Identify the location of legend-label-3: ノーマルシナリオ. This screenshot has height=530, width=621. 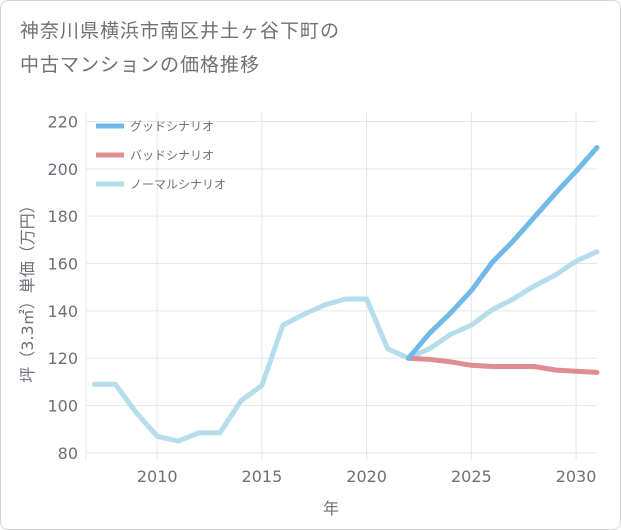
(178, 185).